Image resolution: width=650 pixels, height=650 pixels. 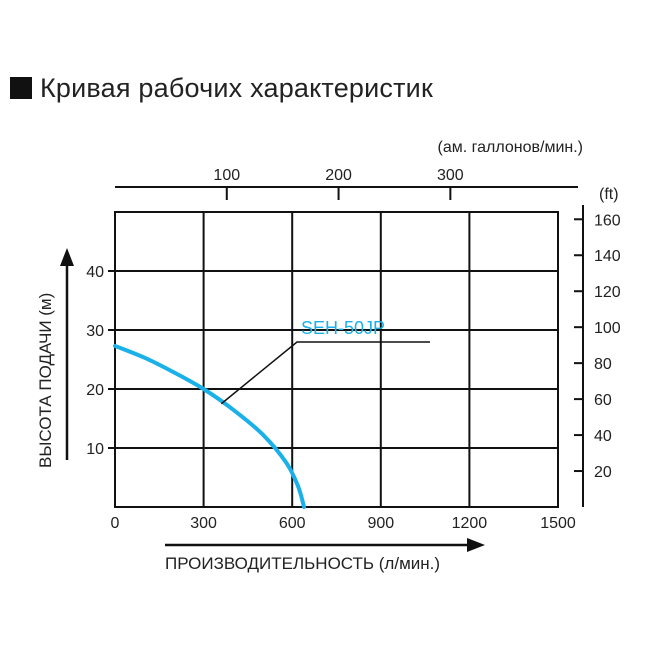 What do you see at coordinates (21, 88) in the screenshot?
I see `title-square-icon` at bounding box center [21, 88].